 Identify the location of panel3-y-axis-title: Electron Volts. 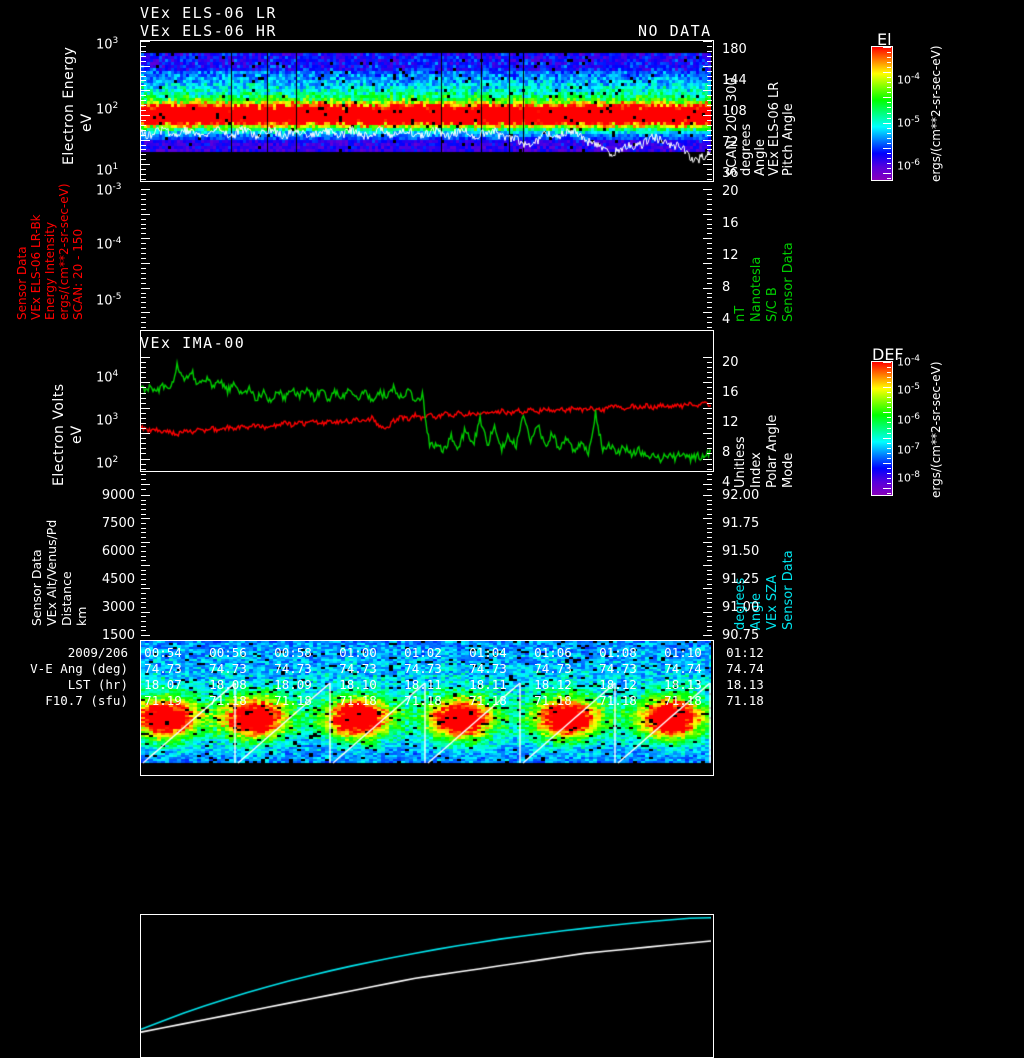
(59, 434).